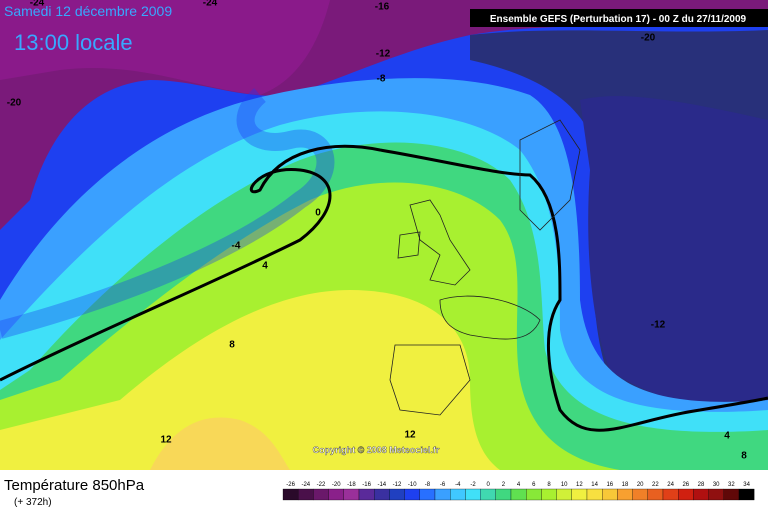  Describe the element at coordinates (670, 485) in the screenshot. I see `legend-tick: 24` at that location.